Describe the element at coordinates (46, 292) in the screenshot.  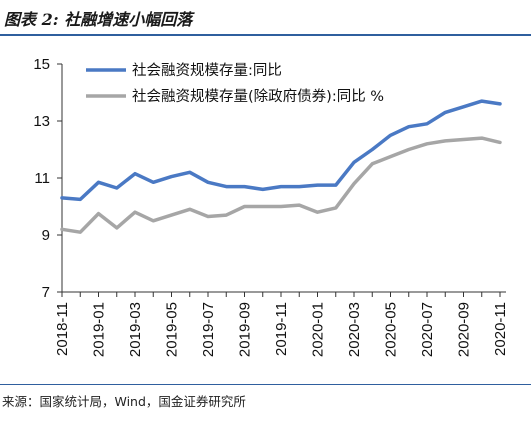
I see `y-tick-label: 7` at that location.